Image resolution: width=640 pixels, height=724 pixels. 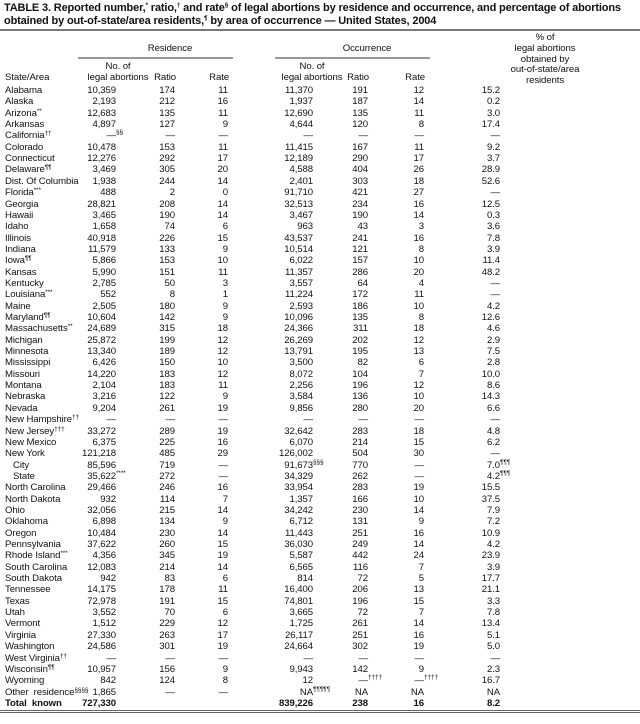 I want to click on pct-out-of-state-cell: 0.3, so click(x=493, y=215).